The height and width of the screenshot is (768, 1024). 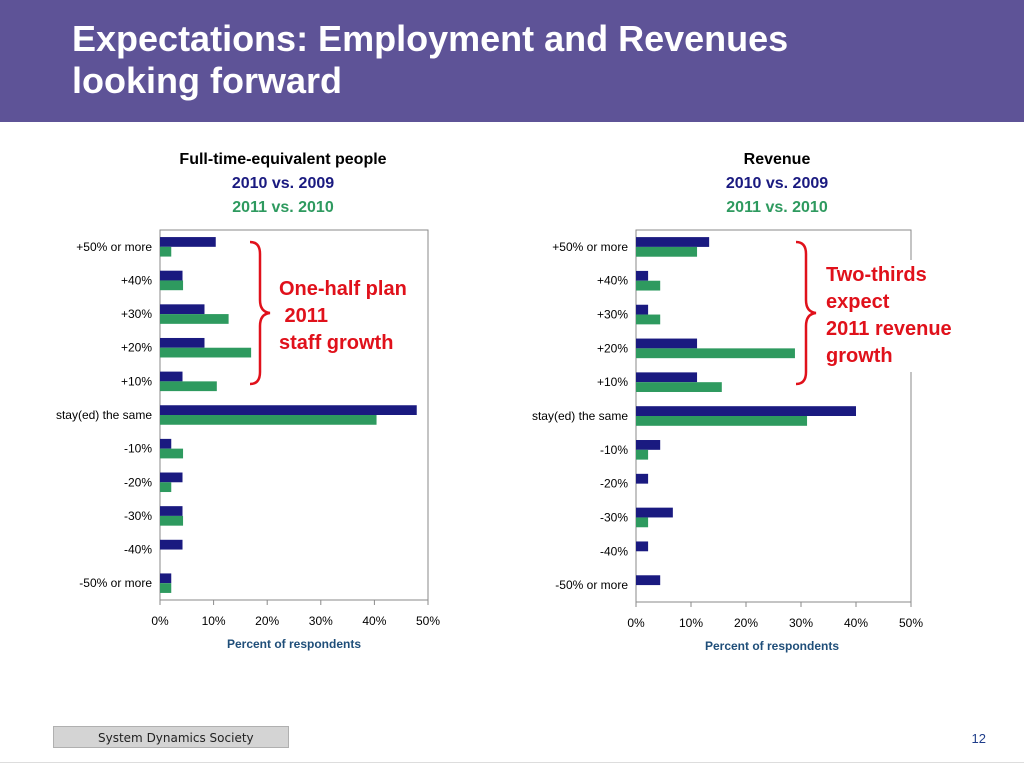 I want to click on fte-category-label: +20%, so click(x=136, y=348).